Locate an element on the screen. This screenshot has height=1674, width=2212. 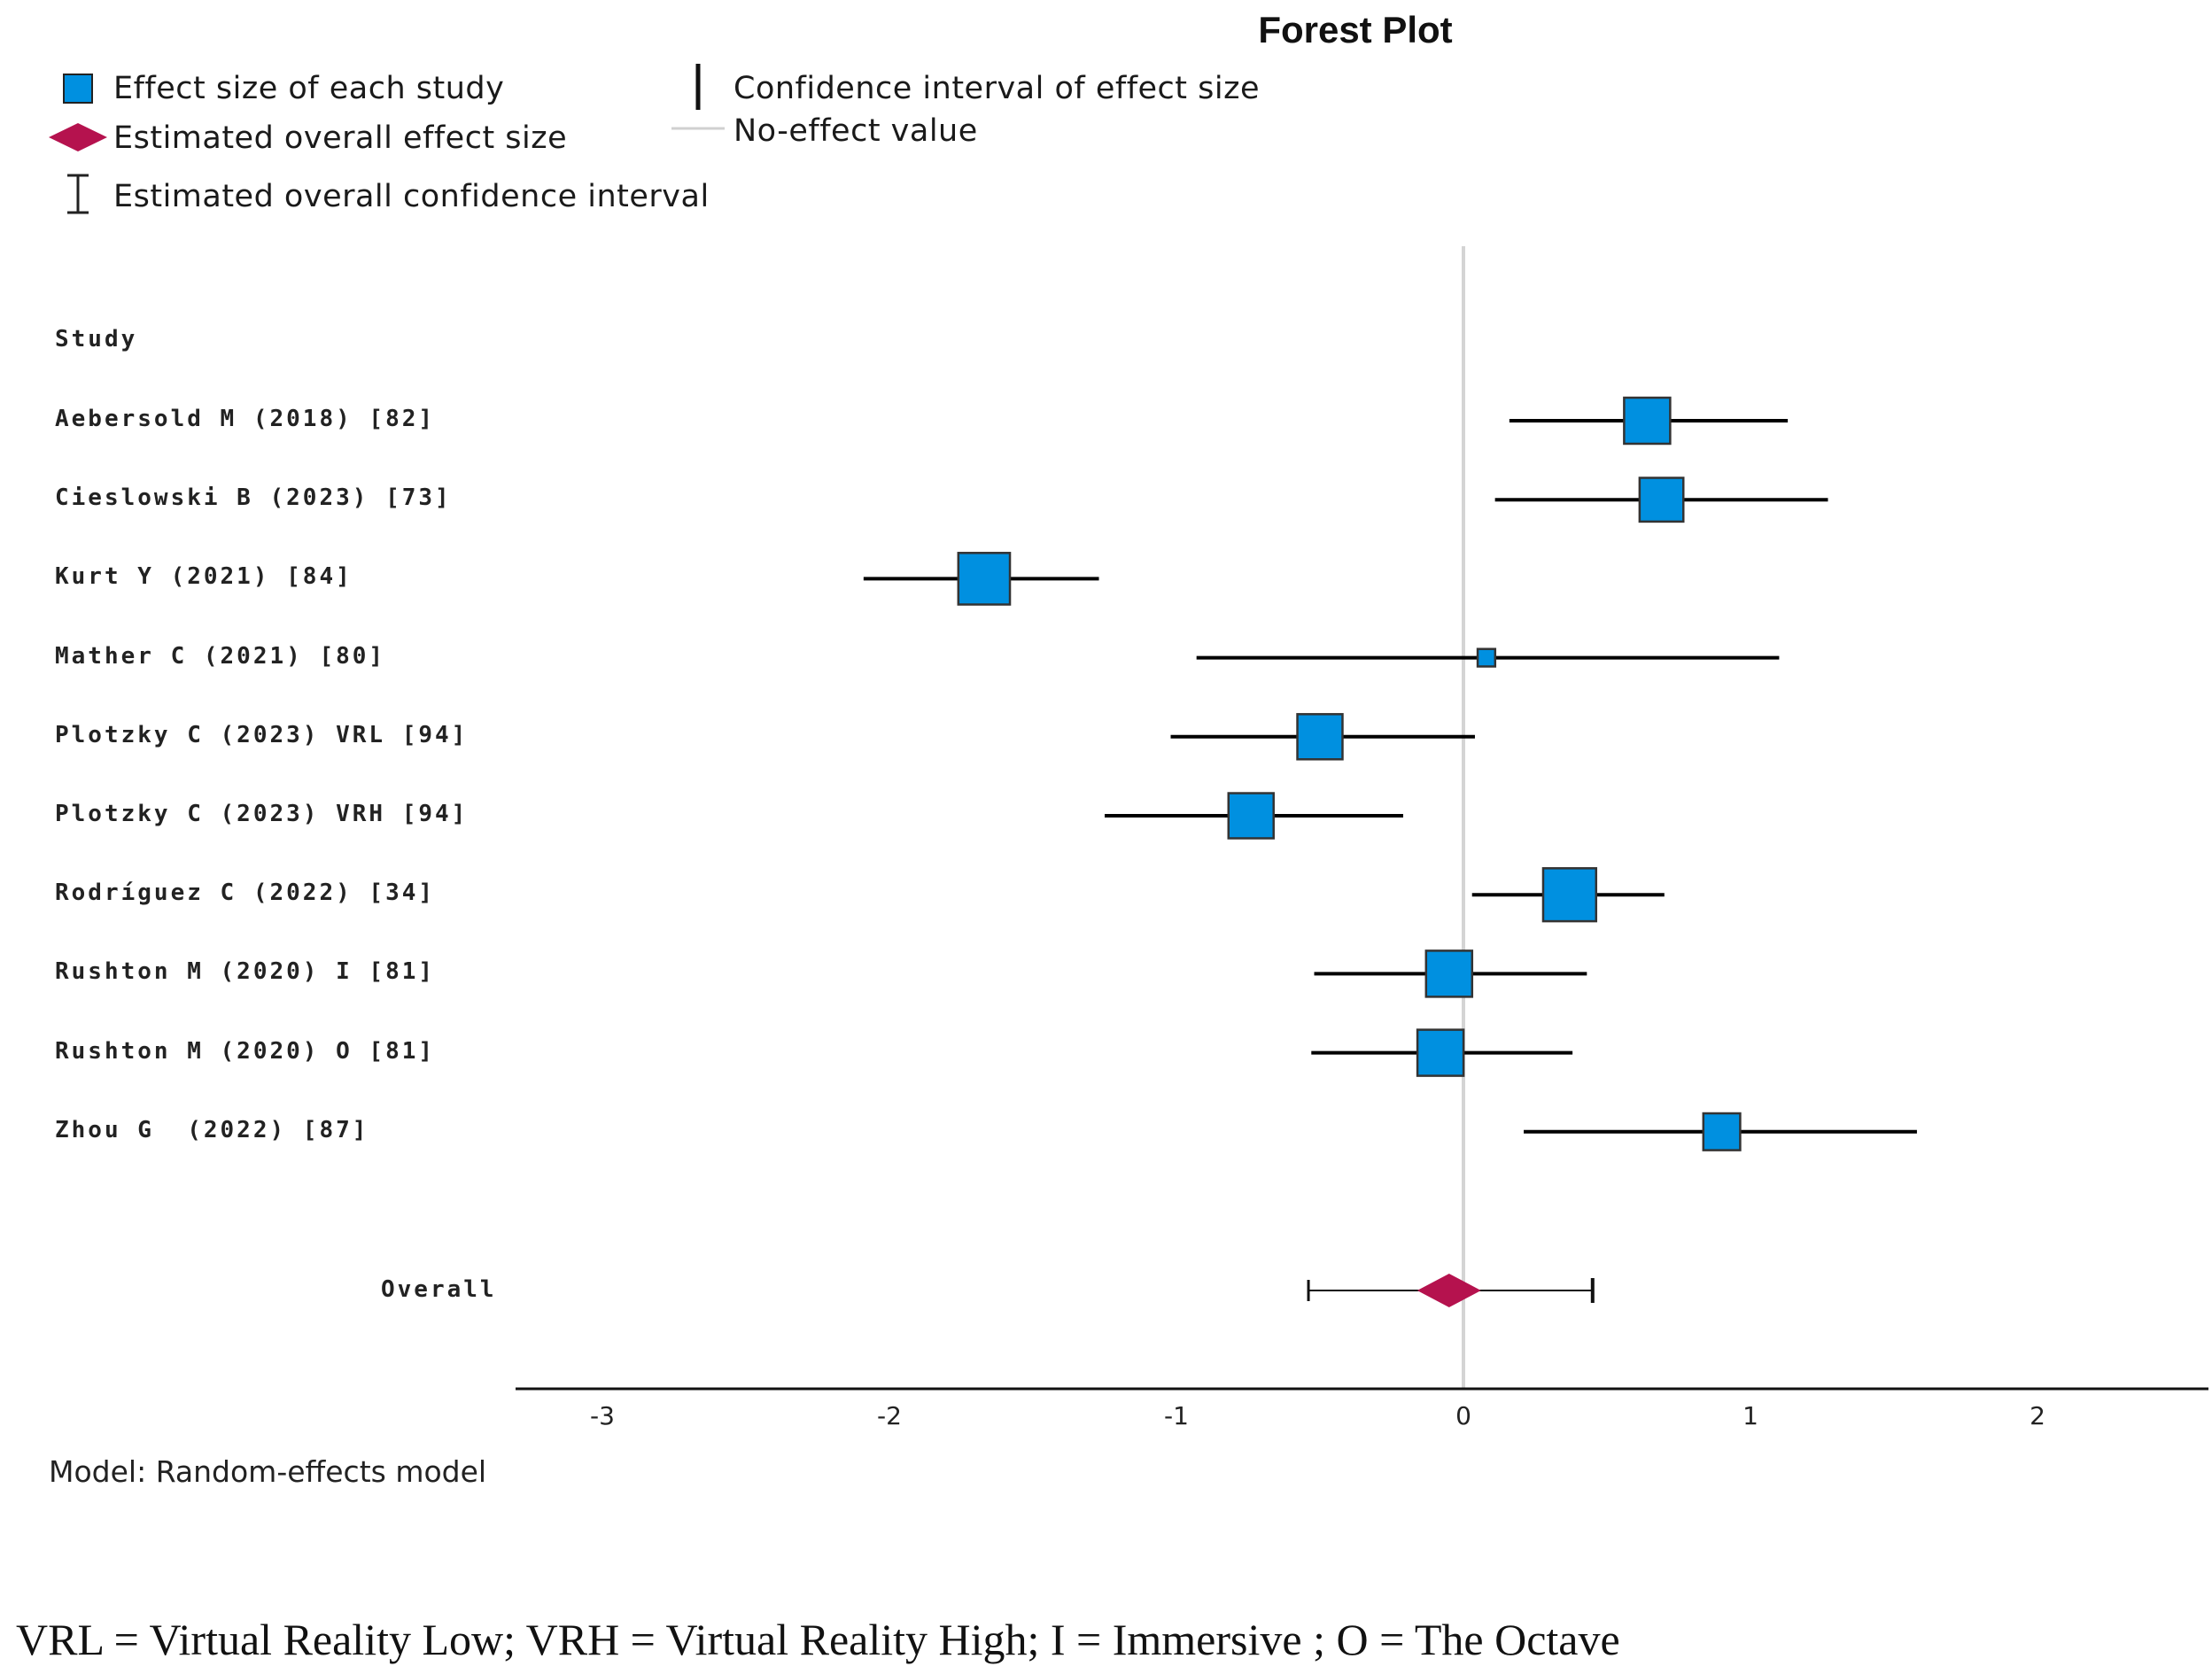
legend-diamond-icon is located at coordinates (78, 137).